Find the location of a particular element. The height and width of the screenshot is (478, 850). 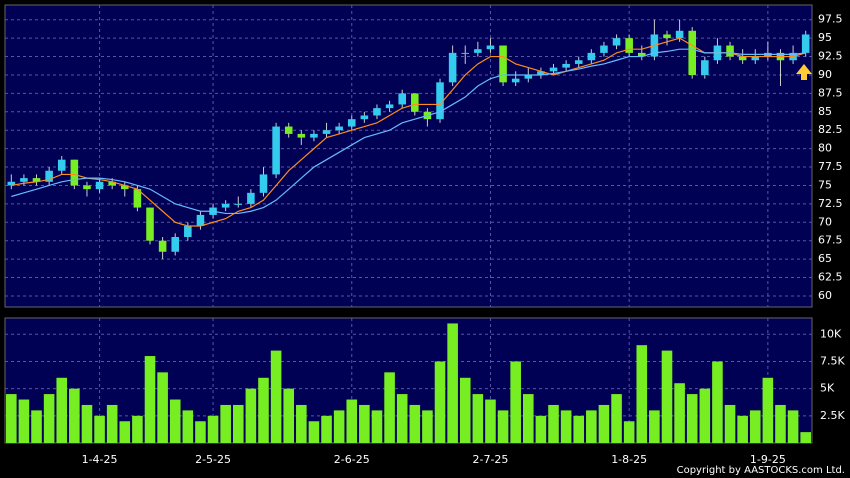

x-tick-label: 1-4-25 is located at coordinates (100, 459).